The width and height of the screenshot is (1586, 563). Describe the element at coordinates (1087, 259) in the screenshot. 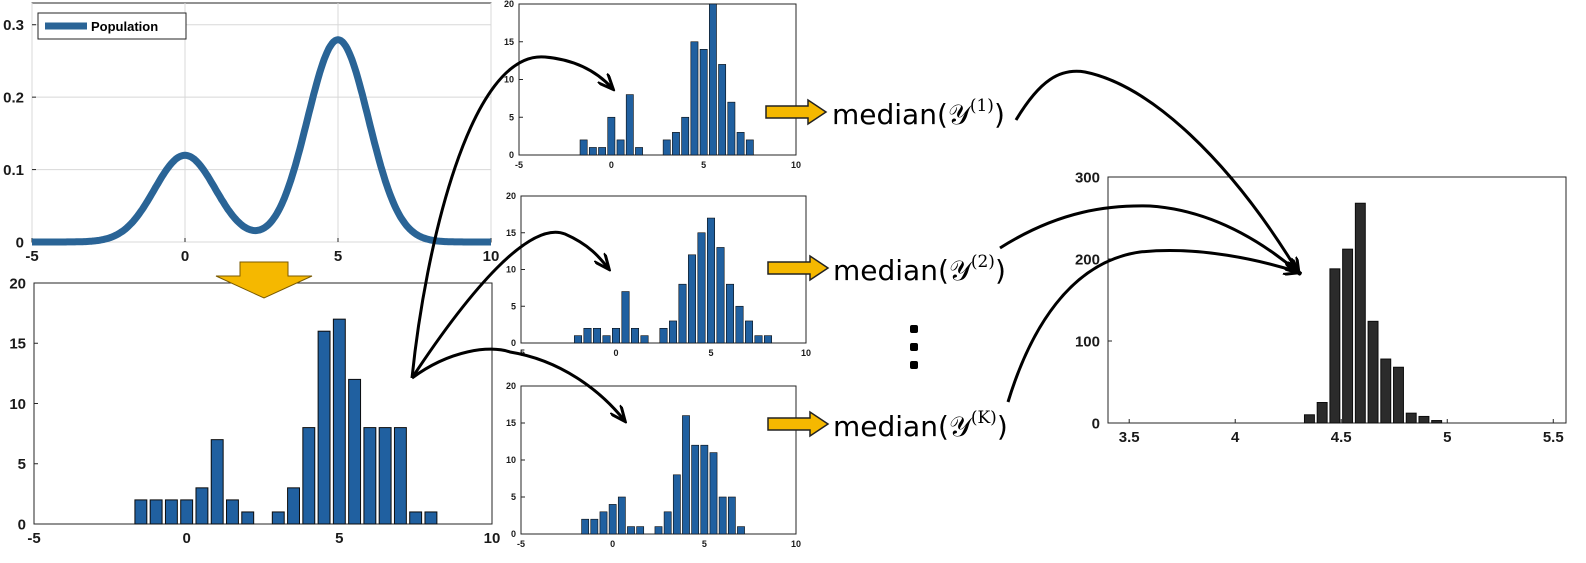

I see `y-tick-label: 200` at that location.